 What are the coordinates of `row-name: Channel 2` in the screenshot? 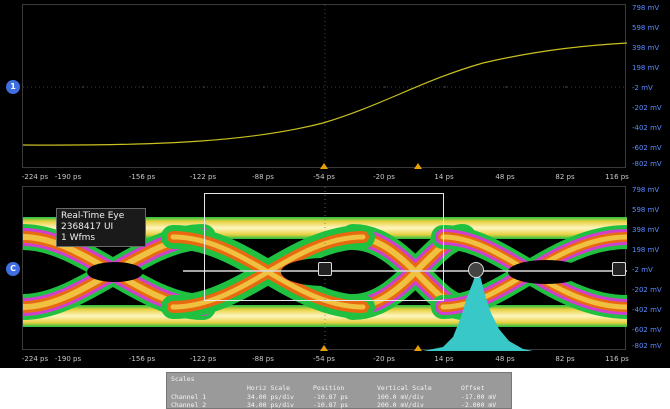 It's located at (189, 405).